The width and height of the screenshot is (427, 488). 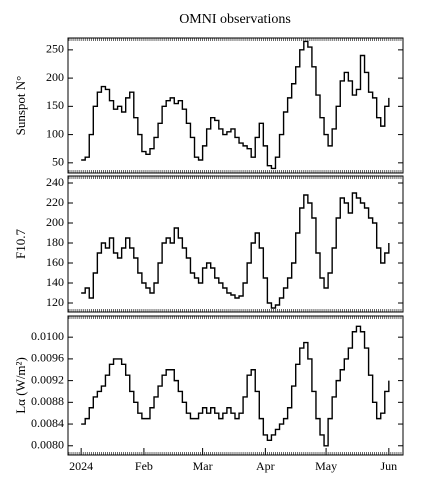 What do you see at coordinates (47, 336) in the screenshot?
I see `y-tick-label: 0.0100` at bounding box center [47, 336].